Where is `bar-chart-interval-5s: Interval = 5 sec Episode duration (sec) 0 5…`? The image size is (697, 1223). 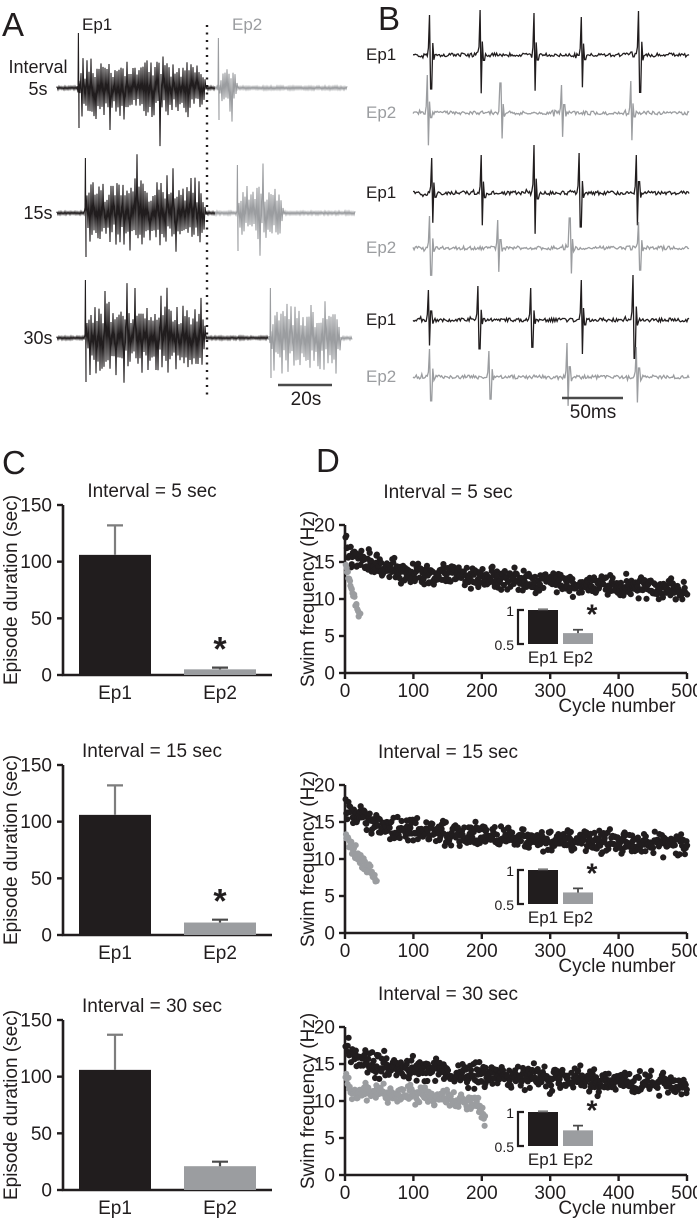 bar-chart-interval-5s: Interval = 5 sec Episode duration (sec) 0 5… is located at coordinates (150, 572).